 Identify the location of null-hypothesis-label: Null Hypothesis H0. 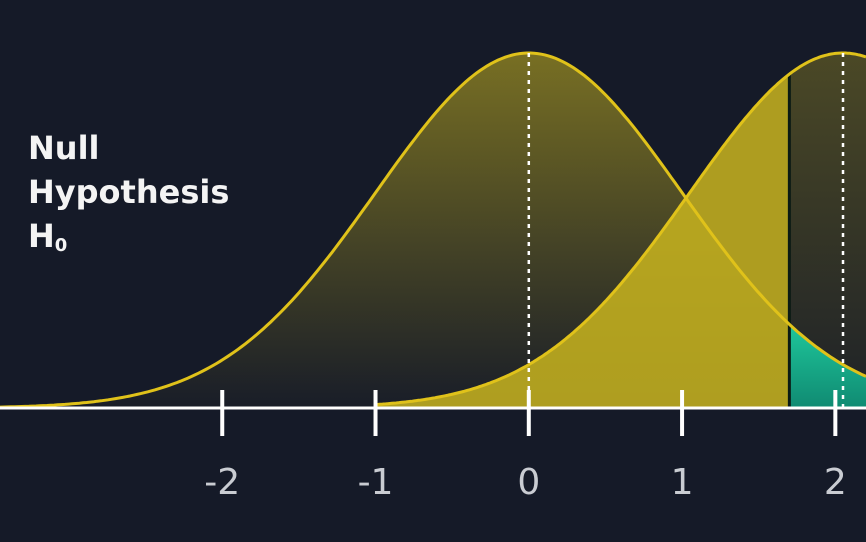
(128, 197).